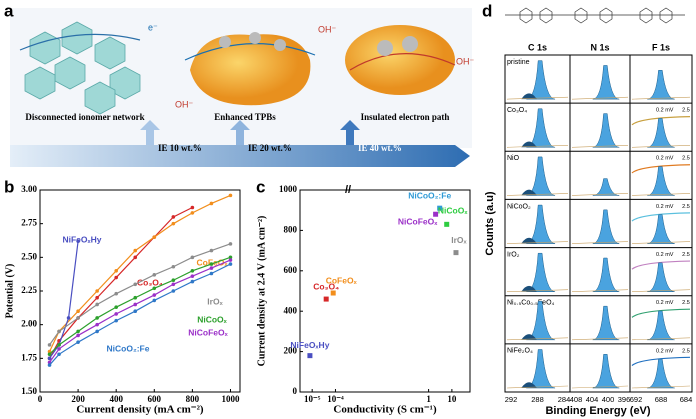 This screenshot has width=696, height=419. I want to click on row-label: Co₃O₄, so click(517, 110).